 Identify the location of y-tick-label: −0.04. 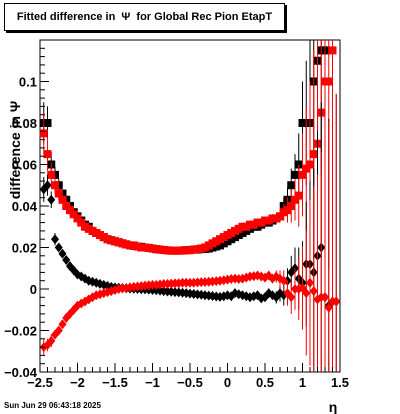
(21, 372).